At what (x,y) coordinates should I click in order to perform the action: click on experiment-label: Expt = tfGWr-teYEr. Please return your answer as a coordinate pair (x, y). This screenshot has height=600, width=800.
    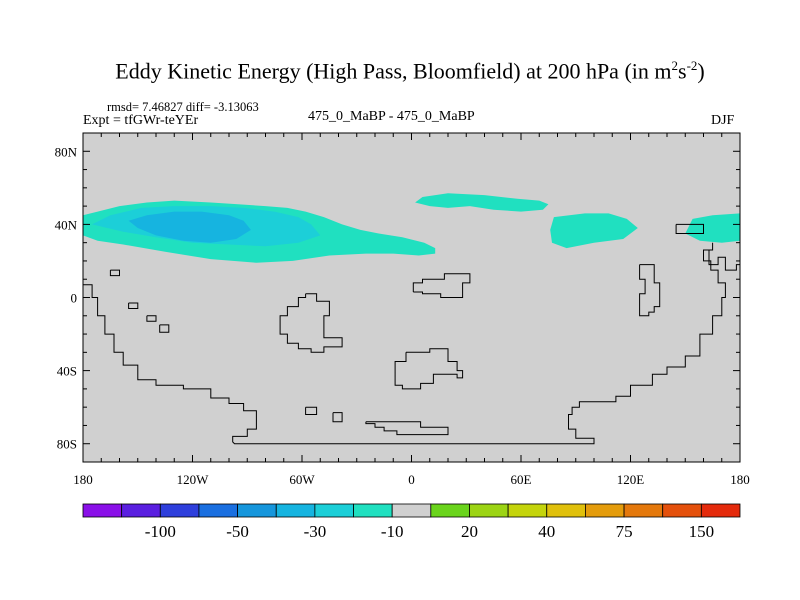
    Looking at the image, I should click on (141, 120).